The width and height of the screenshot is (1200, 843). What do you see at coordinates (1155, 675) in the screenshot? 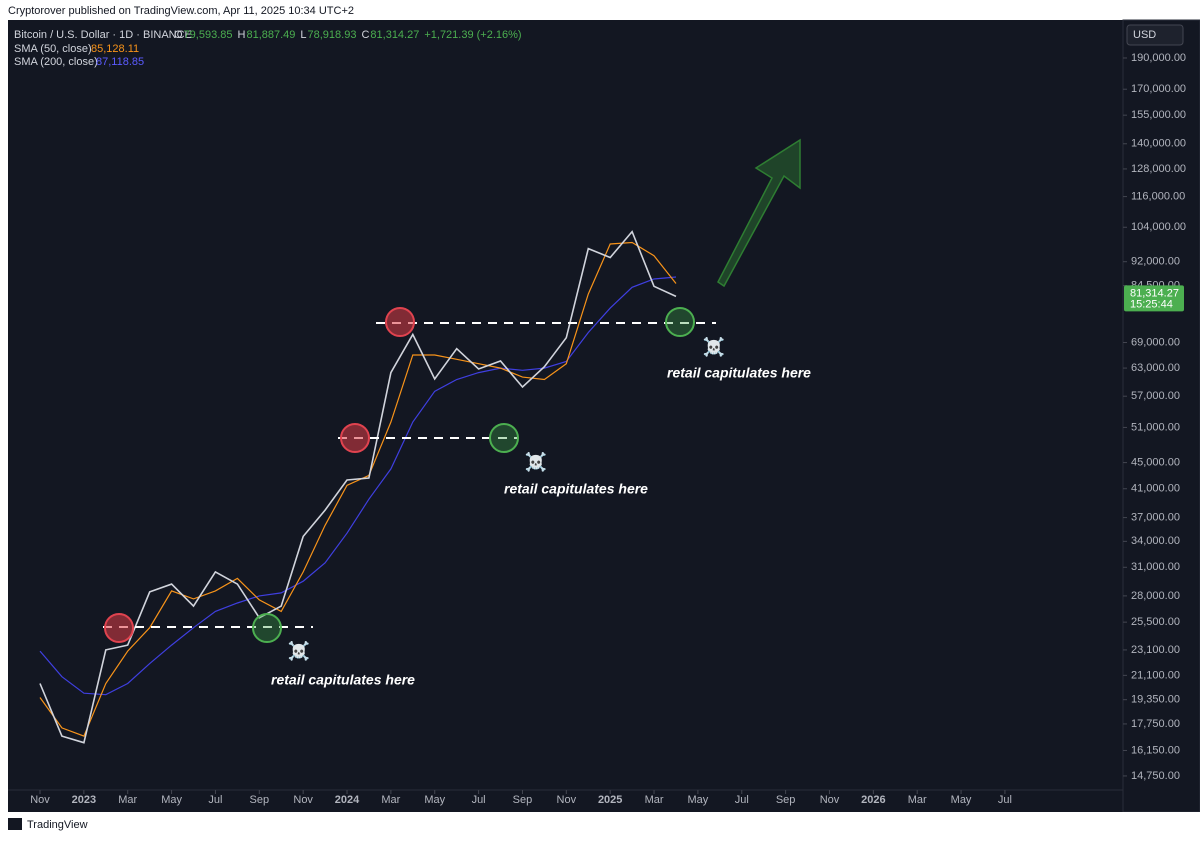
I see `y-tick-label: 21,100.00` at bounding box center [1155, 675].